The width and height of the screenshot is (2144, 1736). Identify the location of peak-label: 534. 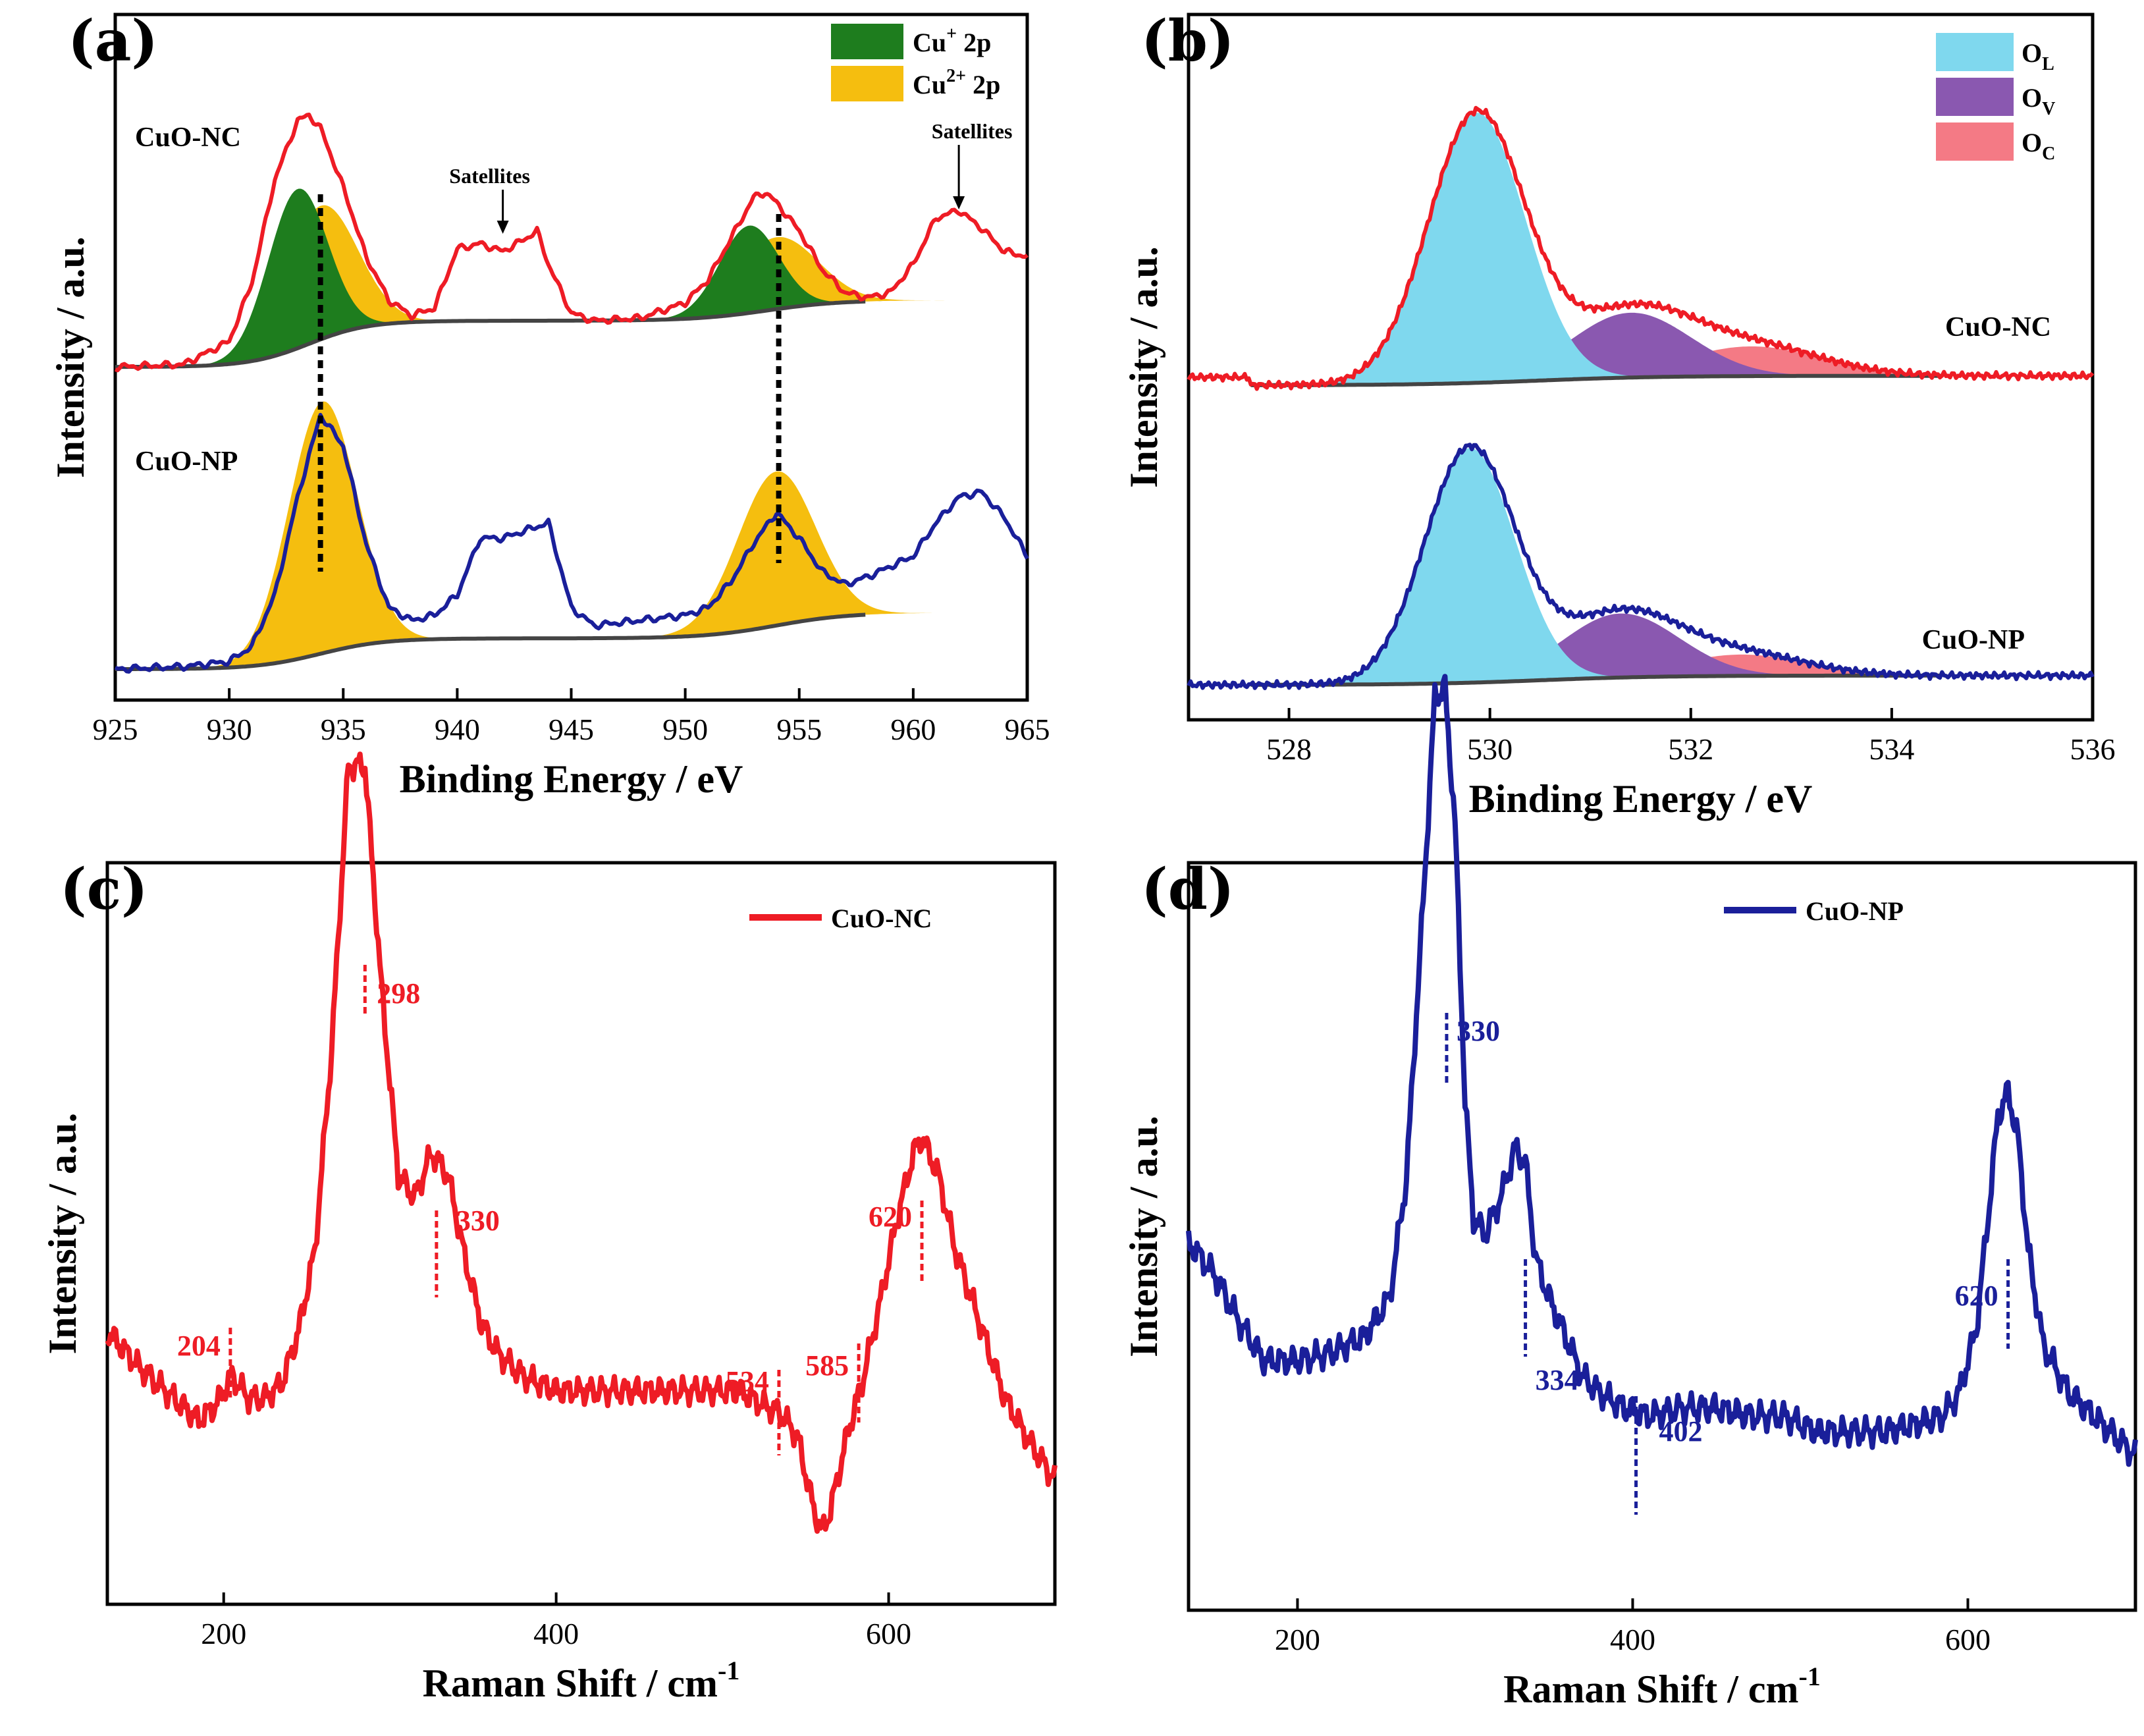
(747, 1381).